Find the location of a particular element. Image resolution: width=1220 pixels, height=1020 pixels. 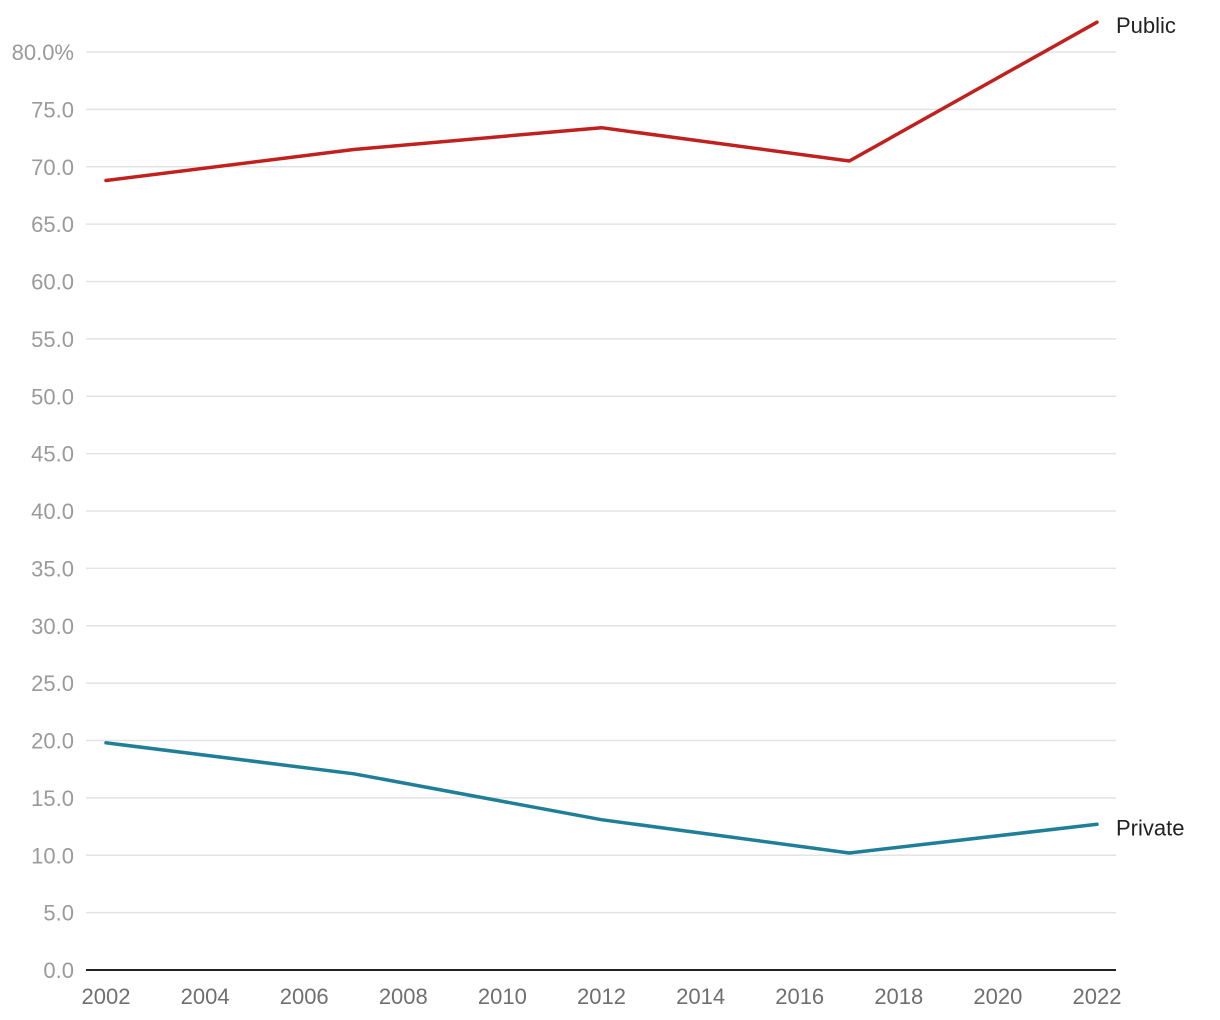

y-tick-label: 40.0 is located at coordinates (52, 511).